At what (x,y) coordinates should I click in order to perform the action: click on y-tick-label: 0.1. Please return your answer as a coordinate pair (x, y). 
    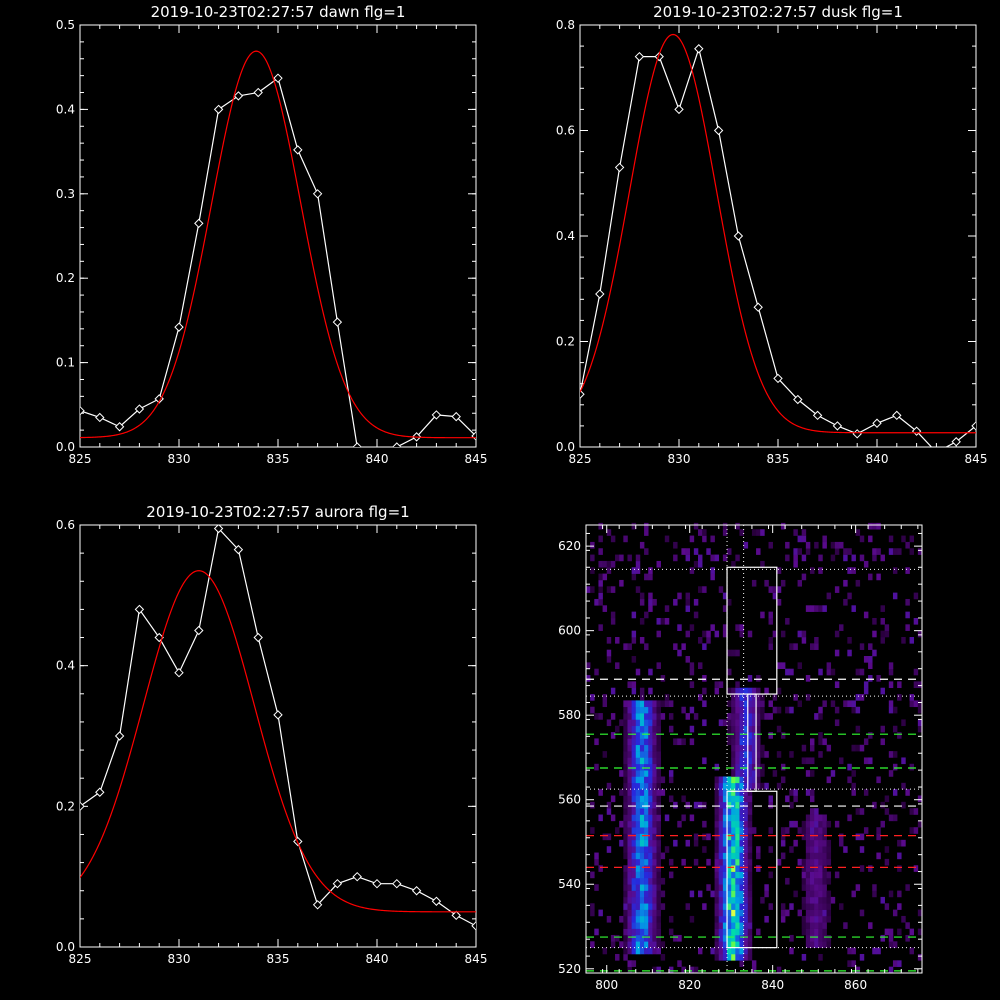
    Looking at the image, I should click on (65, 363).